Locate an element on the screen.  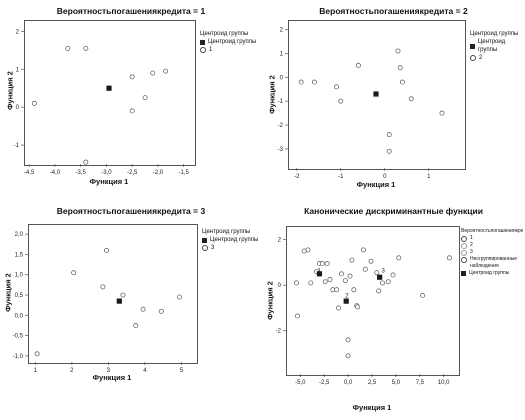
x-tick-label: -3,0 is located at coordinates (106, 173).